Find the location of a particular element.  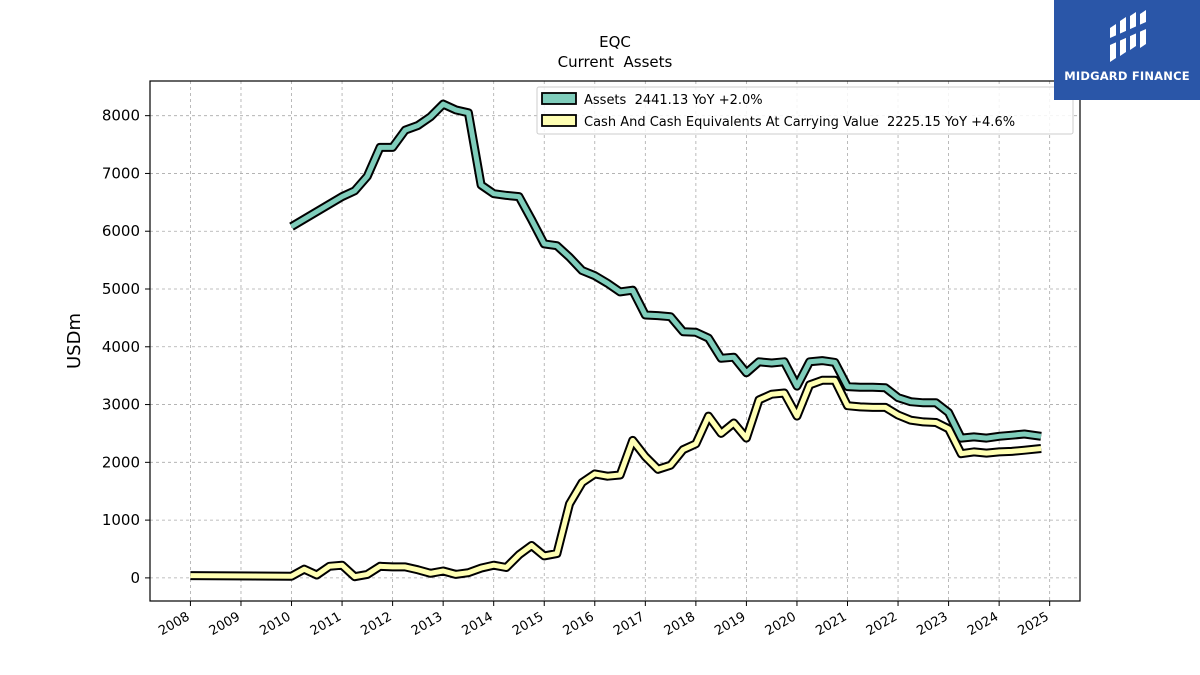

legend-swatch-cash is located at coordinates (559, 120).